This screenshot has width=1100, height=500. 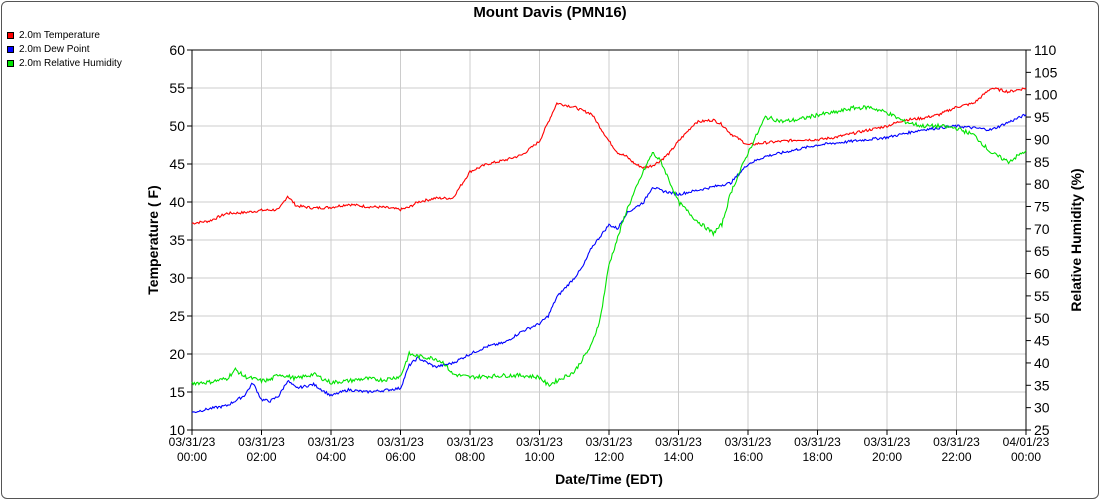 What do you see at coordinates (10, 49) in the screenshot?
I see `legend-swatch-dew-point` at bounding box center [10, 49].